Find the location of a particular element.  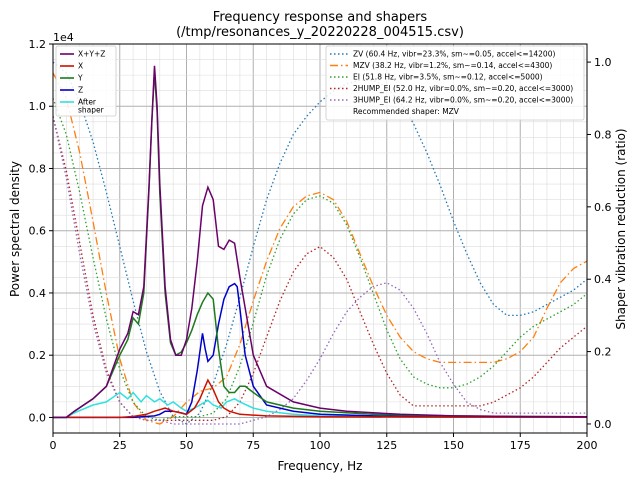

x-tick-label: 125 is located at coordinates (386, 445).